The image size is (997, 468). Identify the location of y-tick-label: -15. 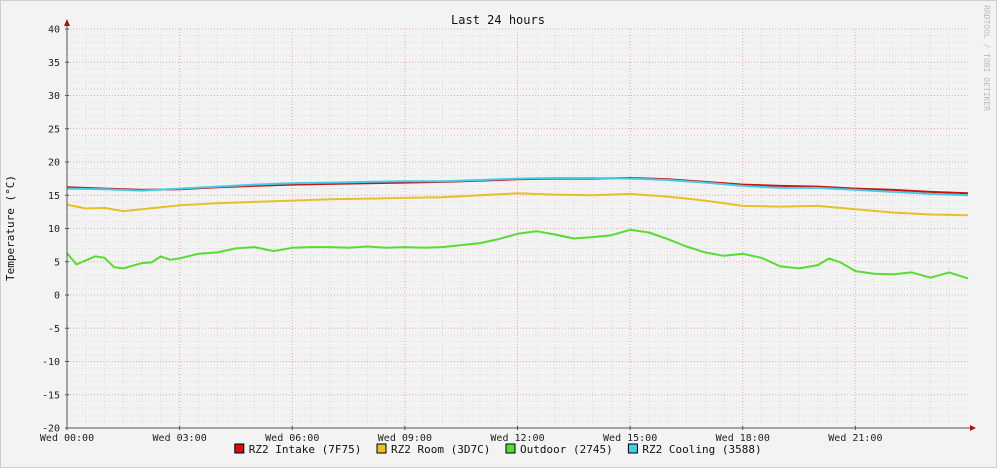
(51, 395).